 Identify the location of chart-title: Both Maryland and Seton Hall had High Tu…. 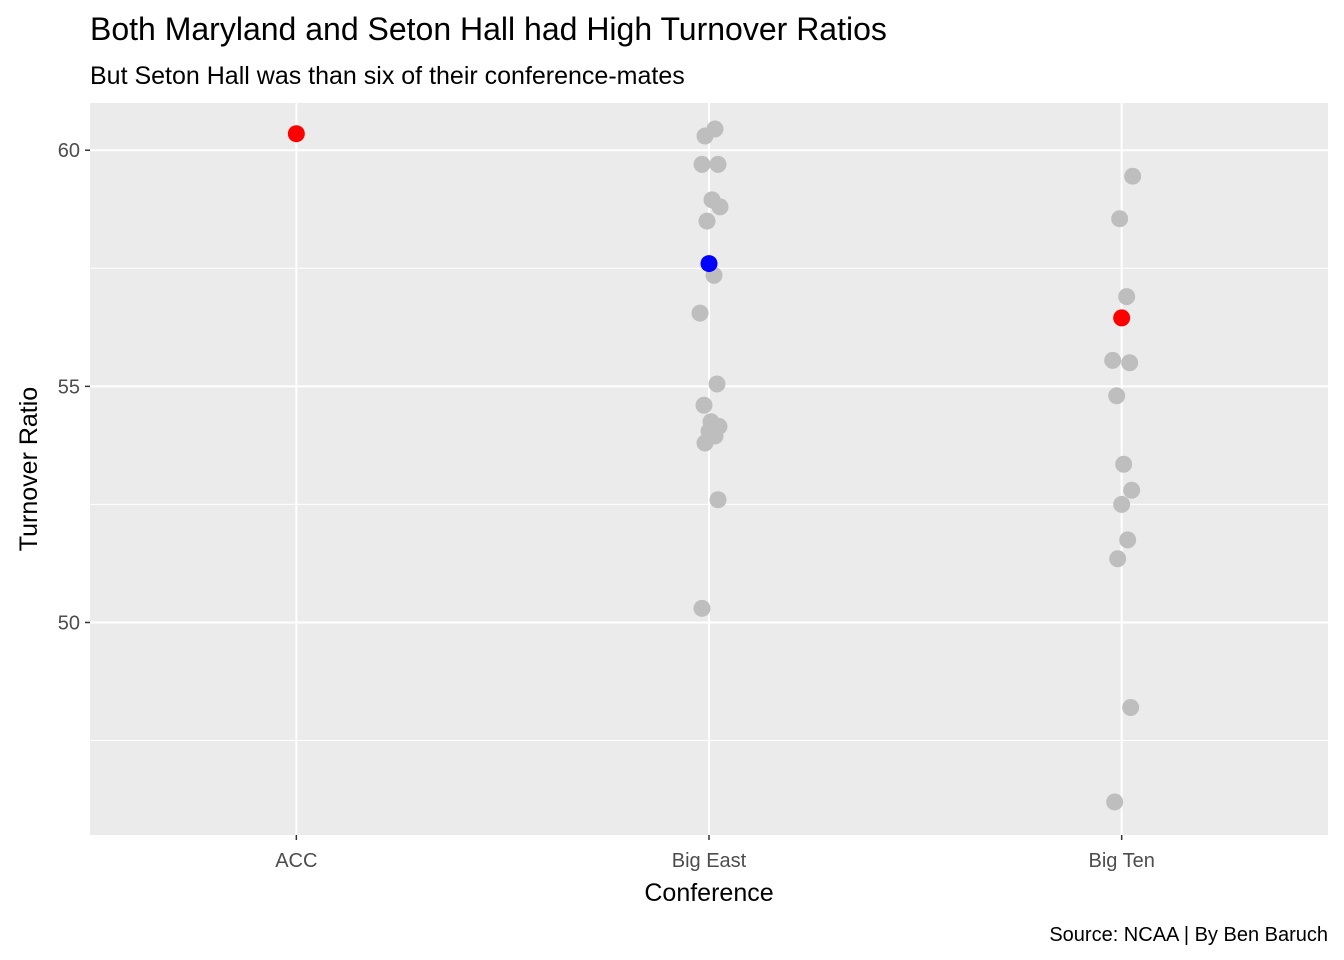
(488, 29).